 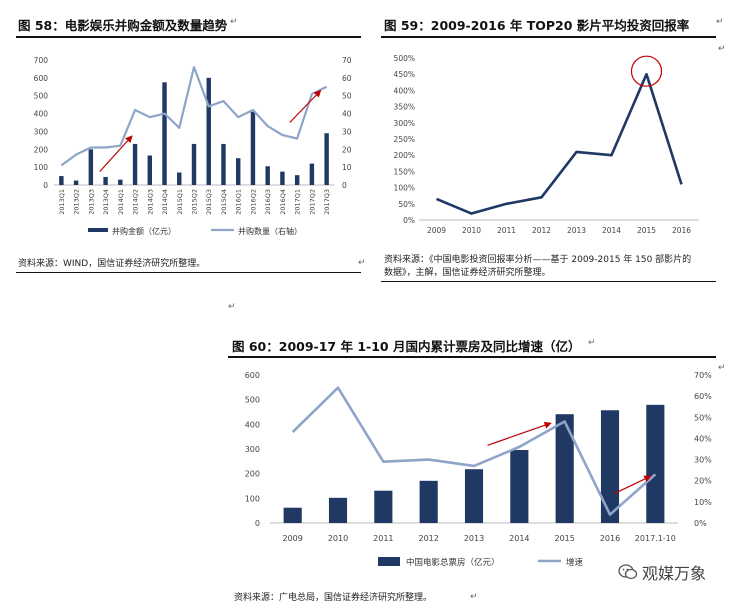 What do you see at coordinates (404, 139) in the screenshot?
I see `y-tick-label: 250%` at bounding box center [404, 139].